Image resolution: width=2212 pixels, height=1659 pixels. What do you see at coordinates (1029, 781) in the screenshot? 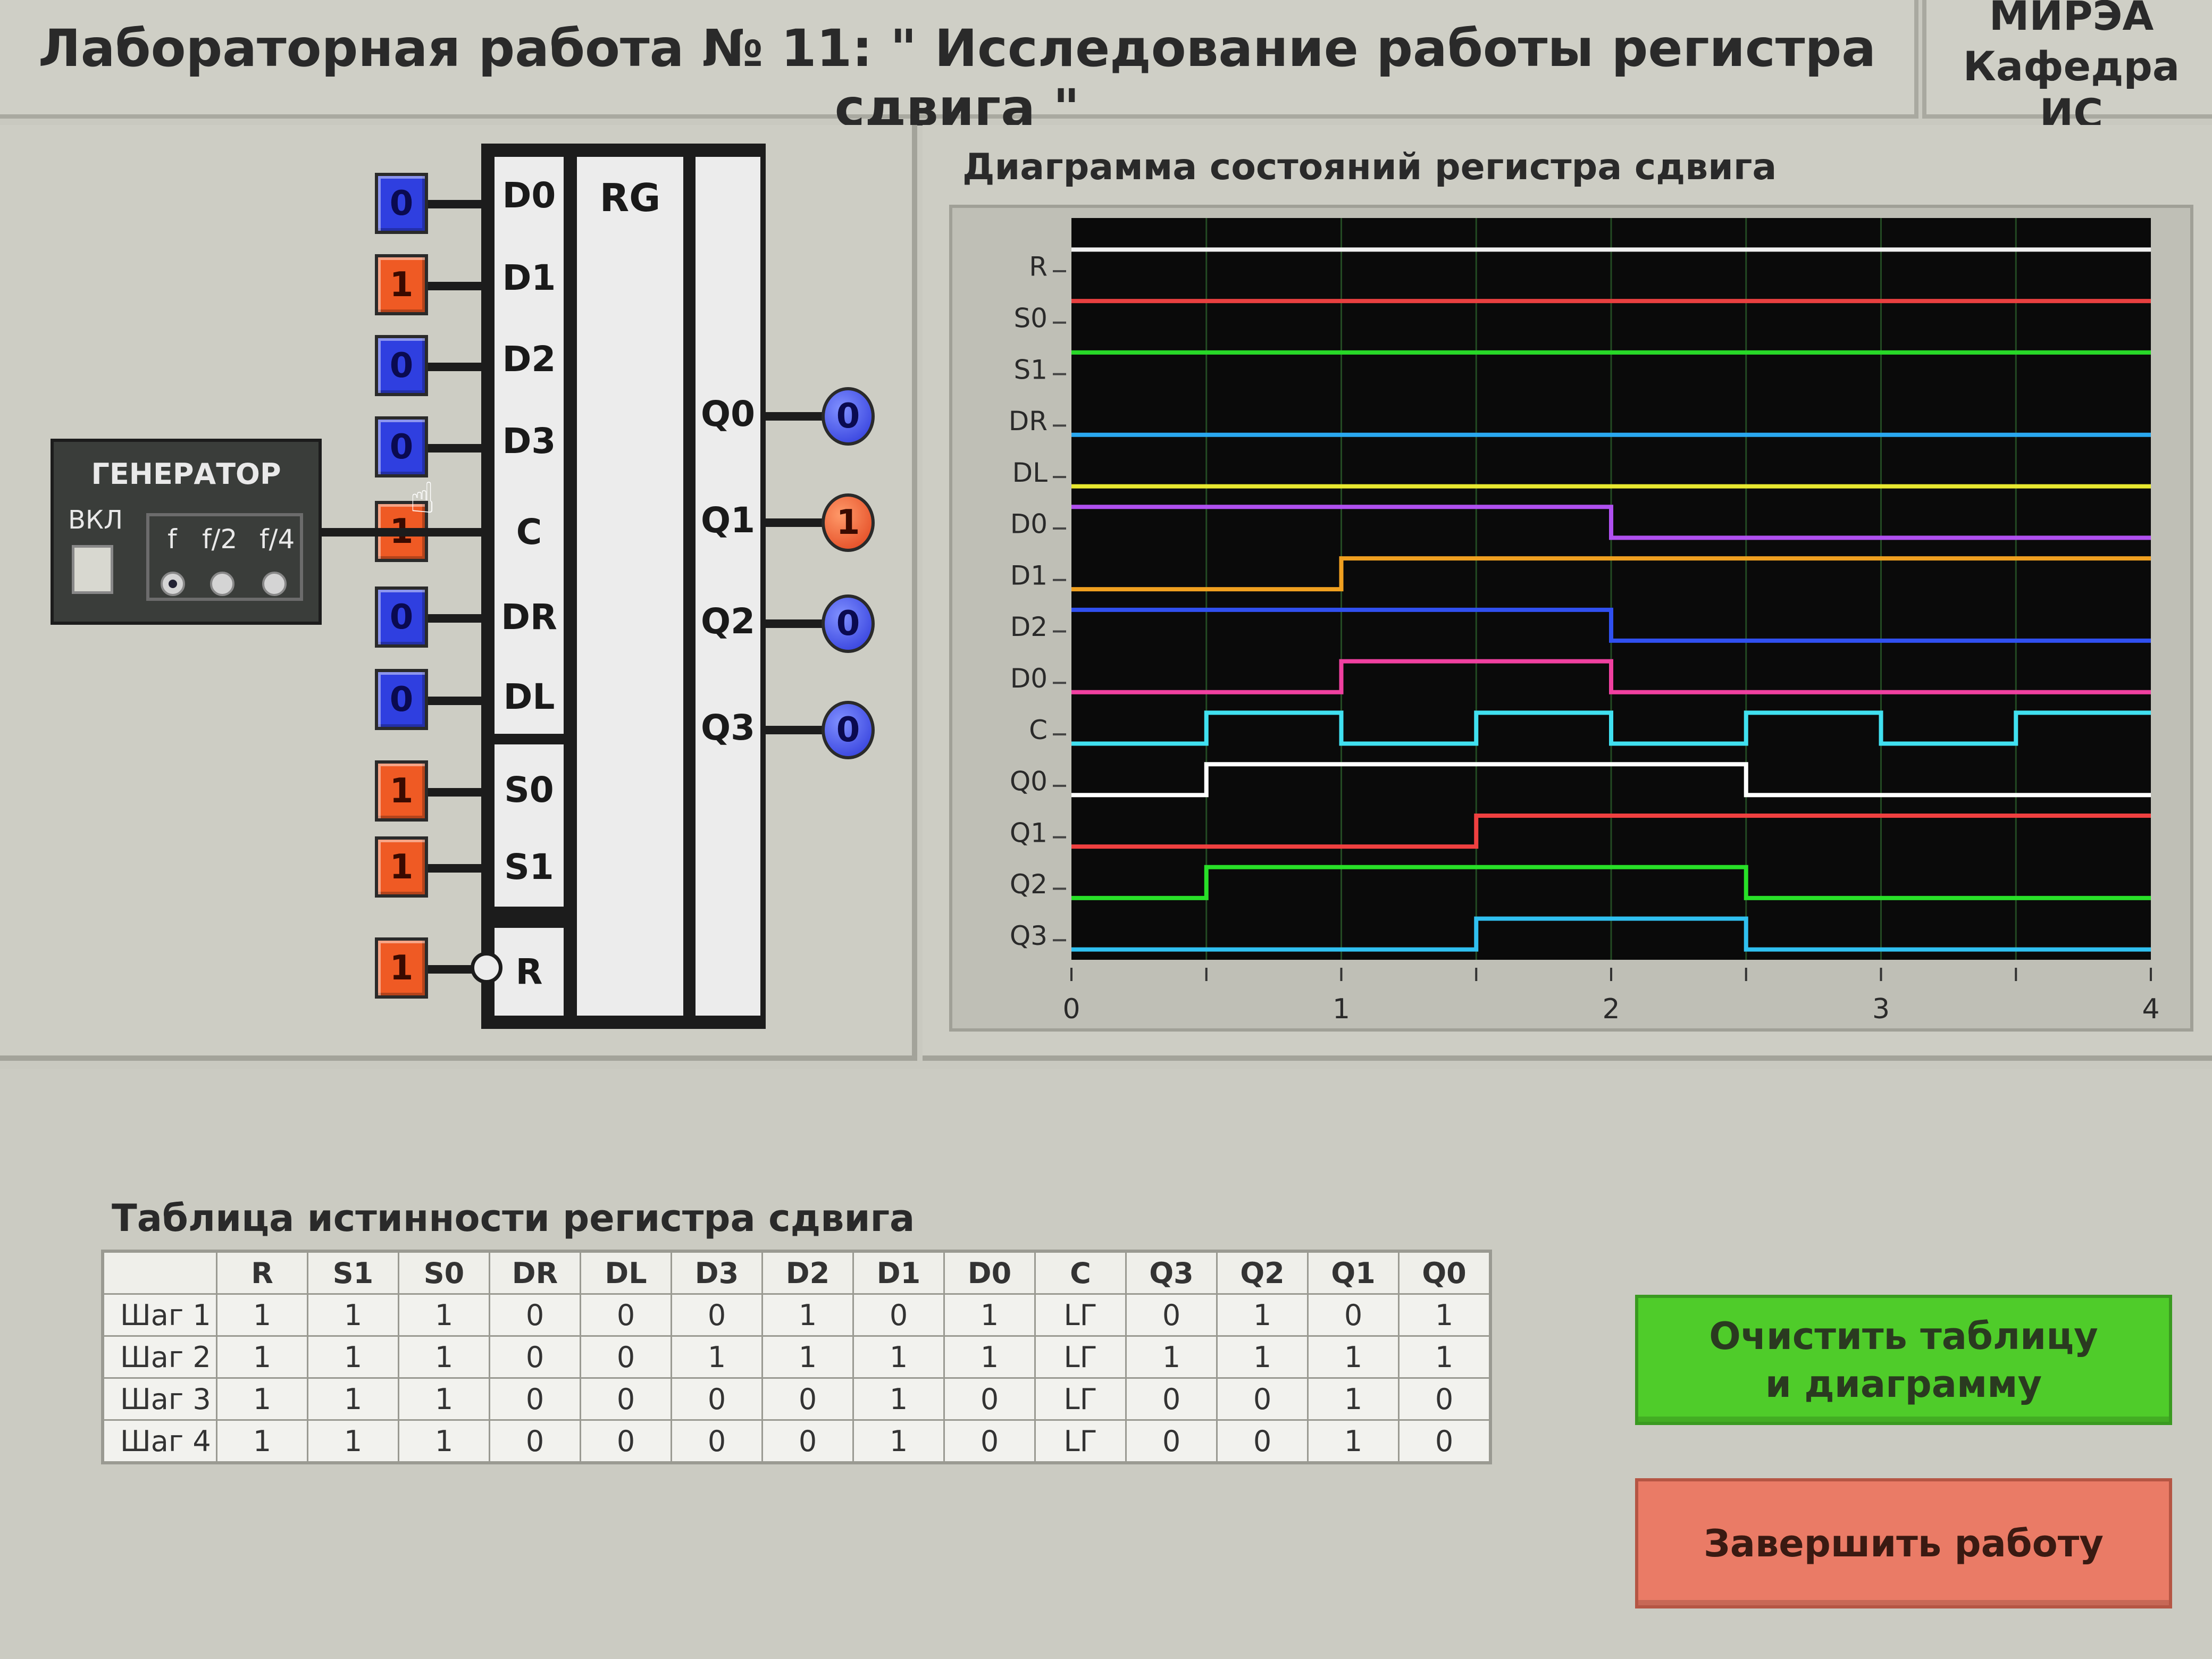
I see `signal-label: Q0` at bounding box center [1029, 781].